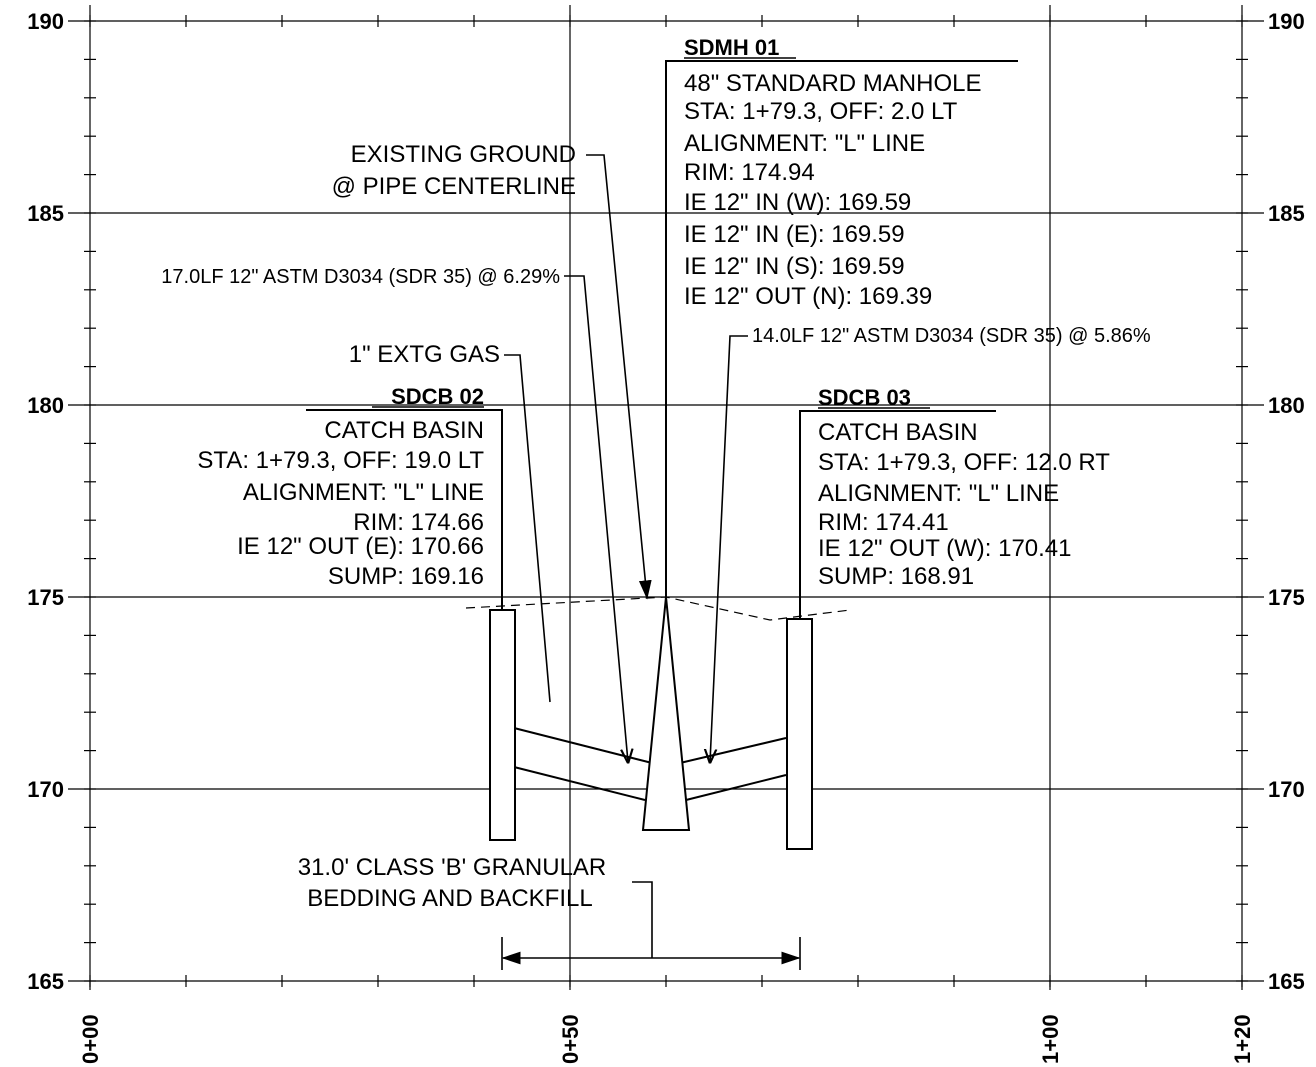  Describe the element at coordinates (808, 296) in the screenshot. I see `sdmh-01-line: IE 12" OUT (N): 169.39` at that location.